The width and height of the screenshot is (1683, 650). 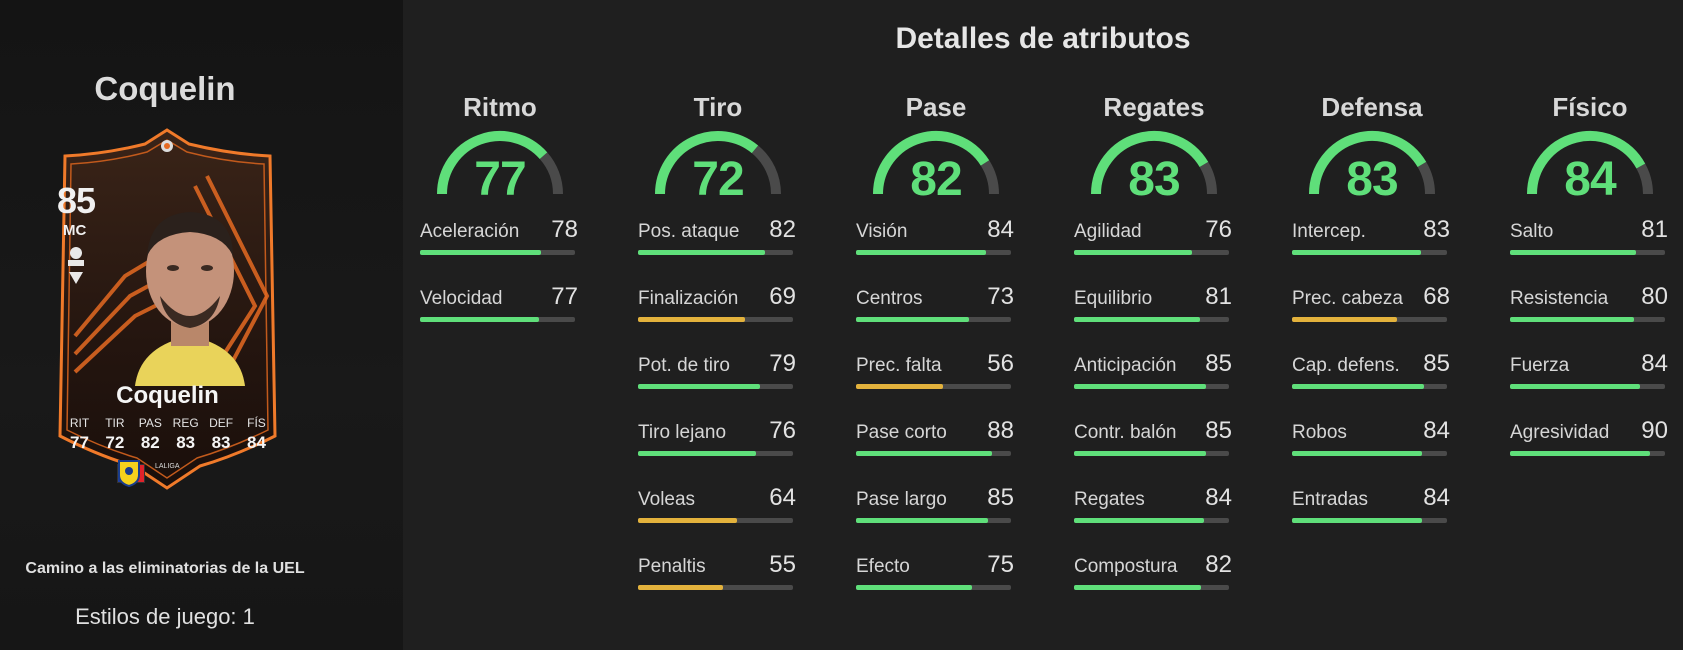 I want to click on attribute-name: Prec. cabeza, so click(x=1347, y=298).